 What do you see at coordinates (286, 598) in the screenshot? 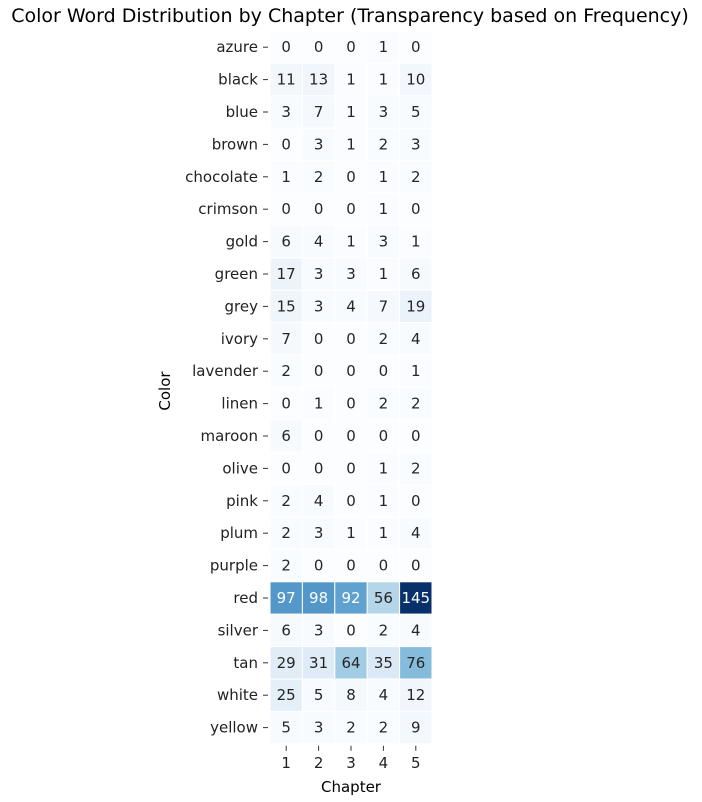
I see `cell-value-red-1: 97` at bounding box center [286, 598].